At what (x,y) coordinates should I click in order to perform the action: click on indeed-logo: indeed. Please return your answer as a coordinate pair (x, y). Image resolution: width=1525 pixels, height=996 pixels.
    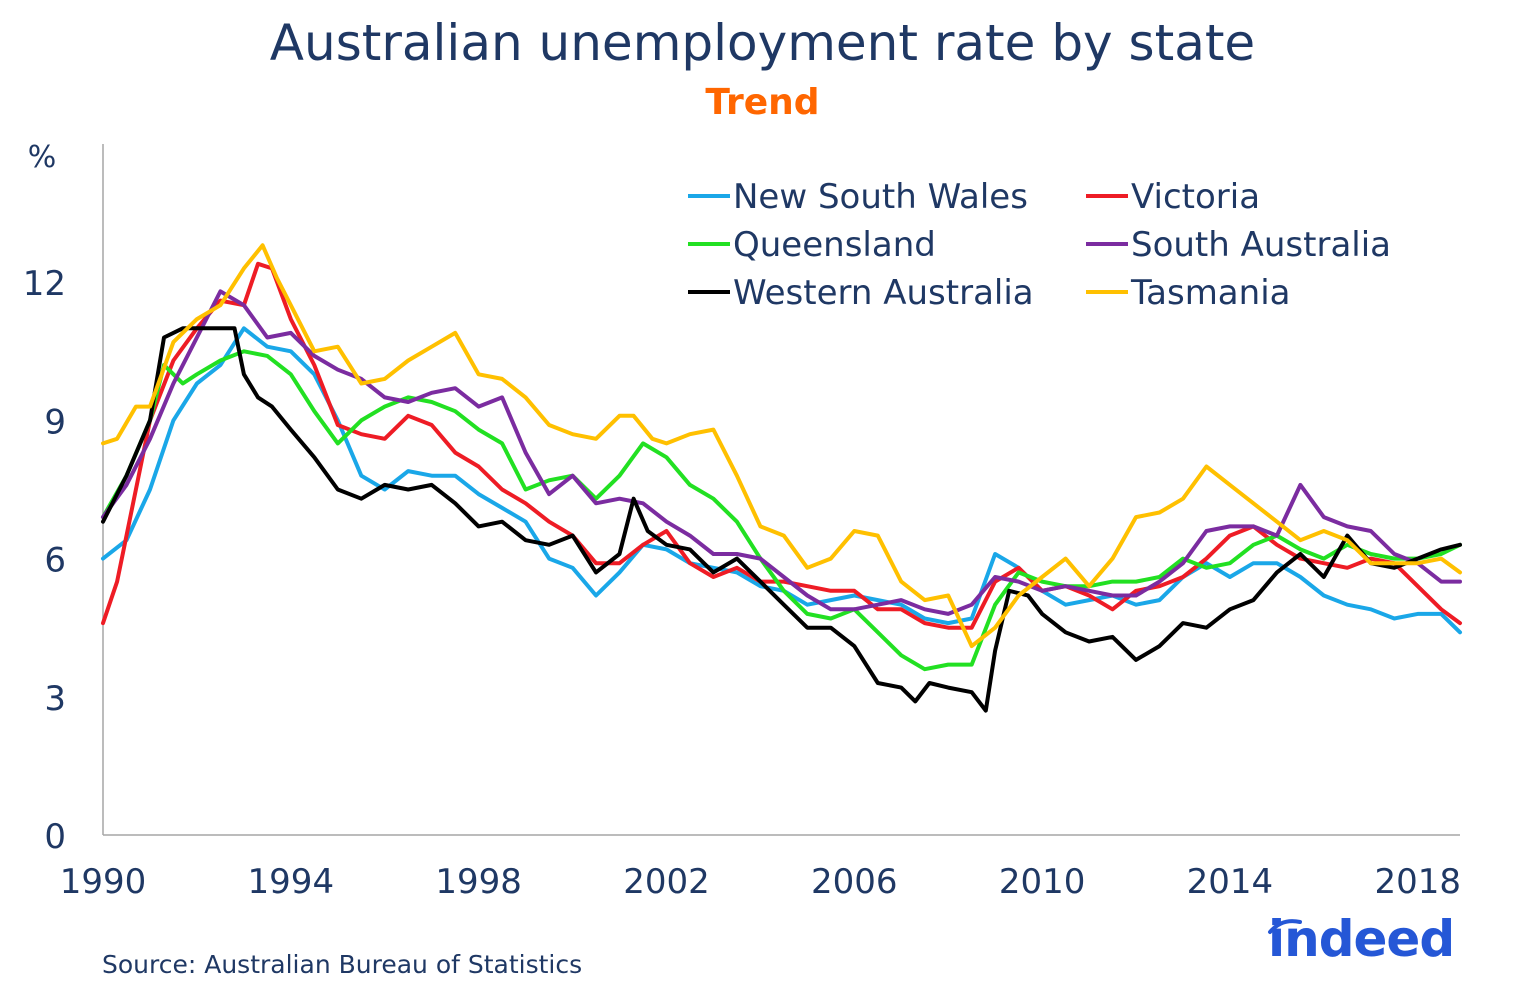
    Looking at the image, I should click on (1361, 939).